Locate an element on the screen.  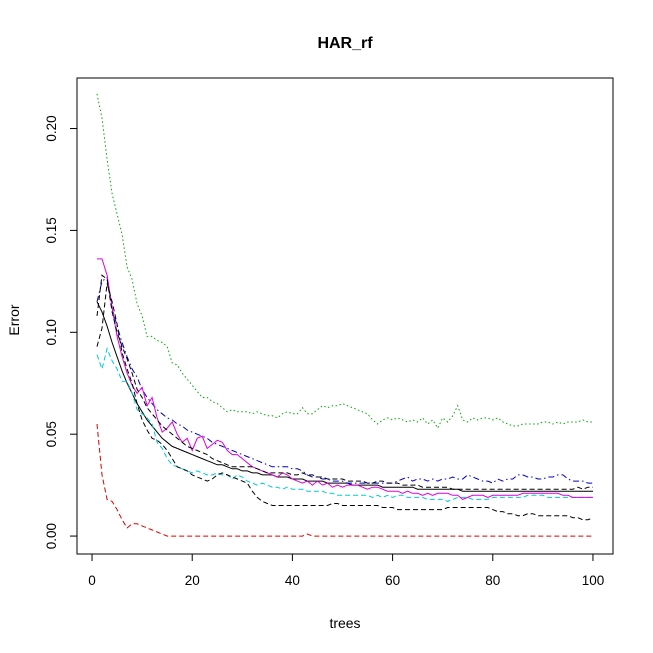
y-tick-label: 0.15 is located at coordinates (51, 230).